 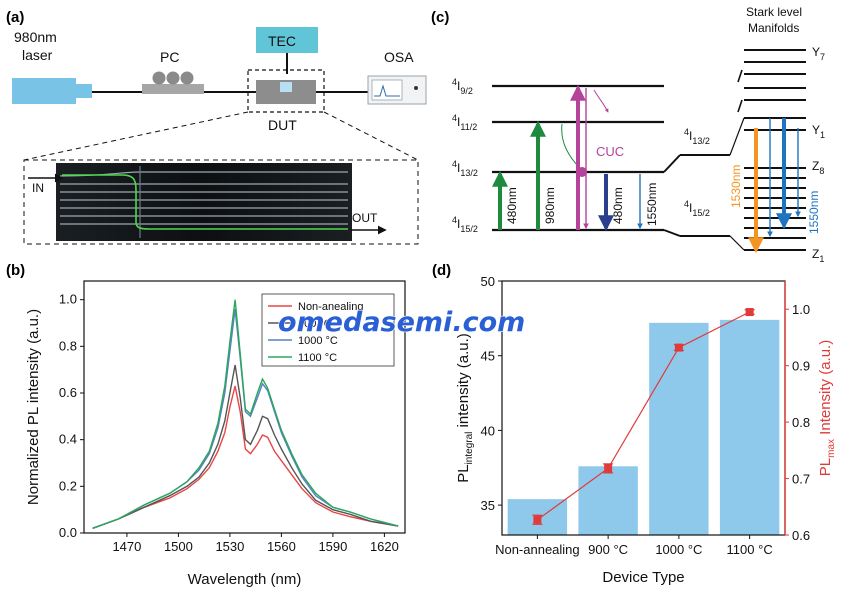 I want to click on laser-body, so click(x=44, y=91).